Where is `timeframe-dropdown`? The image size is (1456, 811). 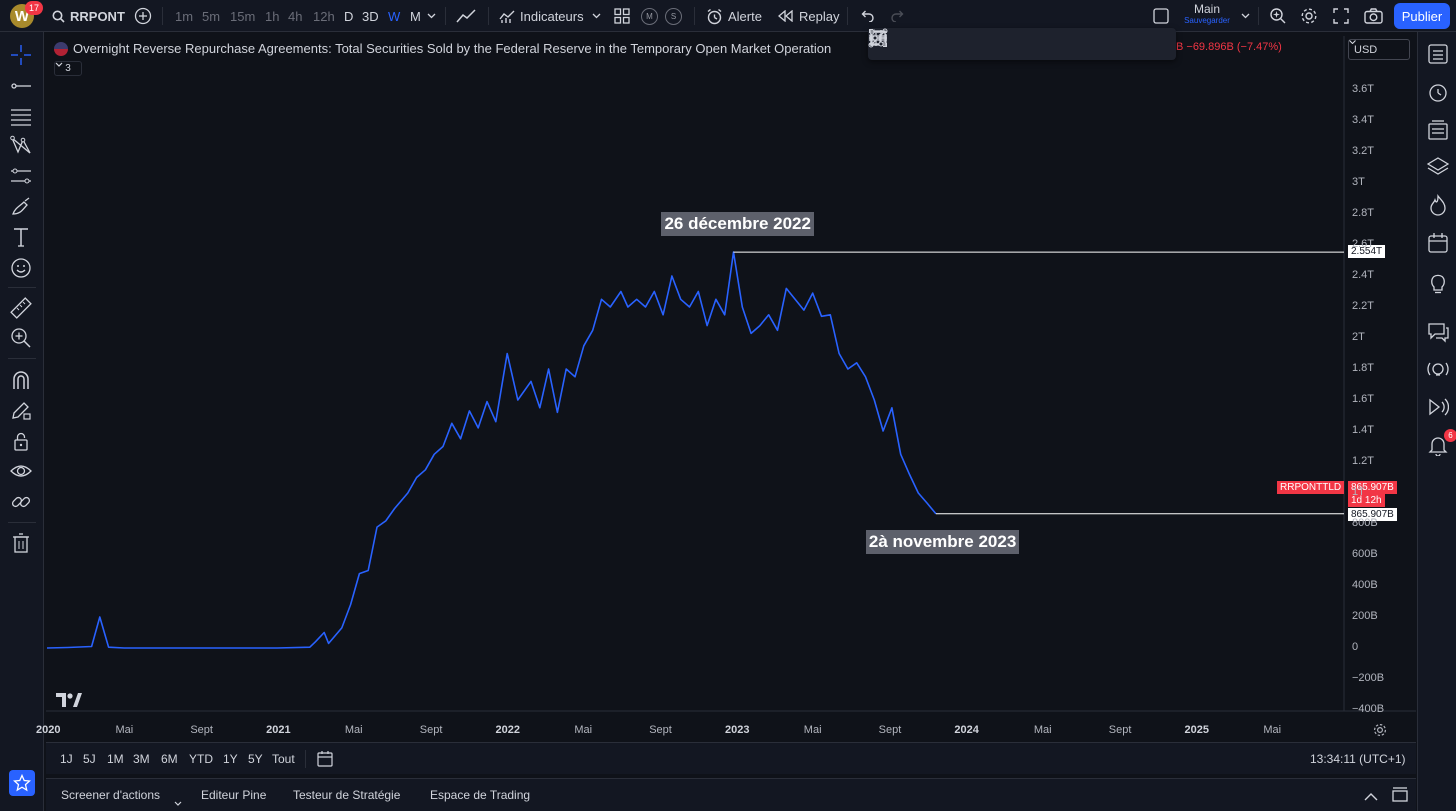 timeframe-dropdown is located at coordinates (431, 16).